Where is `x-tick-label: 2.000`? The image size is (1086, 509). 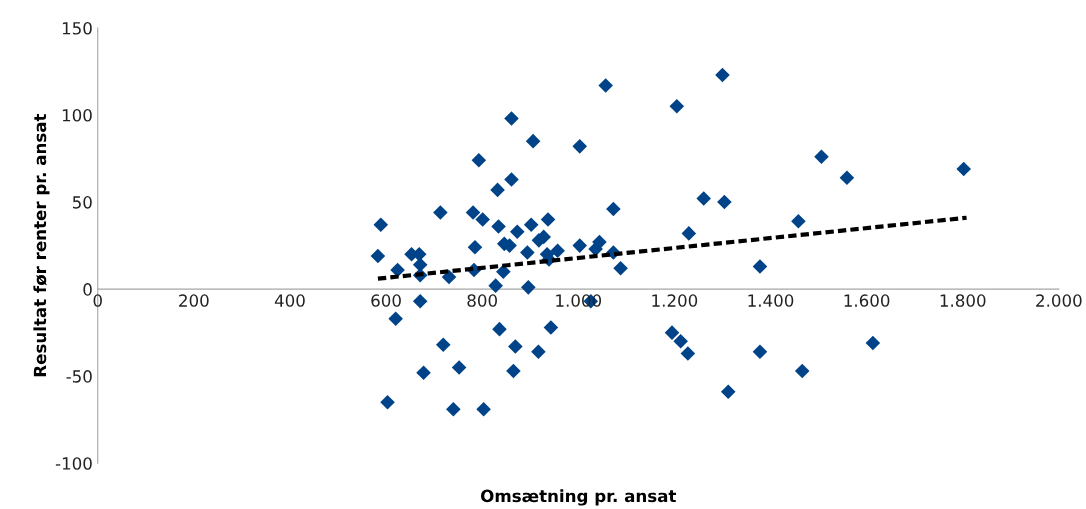
x-tick-label: 2.000 is located at coordinates (1059, 300).